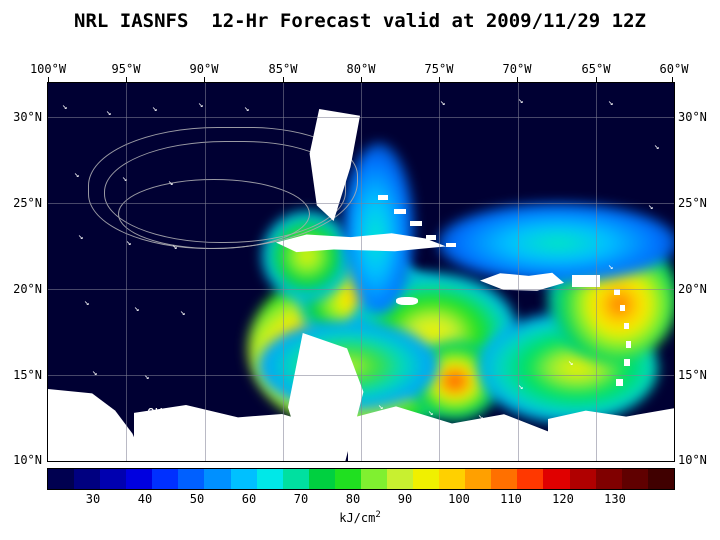  Describe the element at coordinates (249, 499) in the screenshot. I see `colorbar-tick-label: 60` at that location.